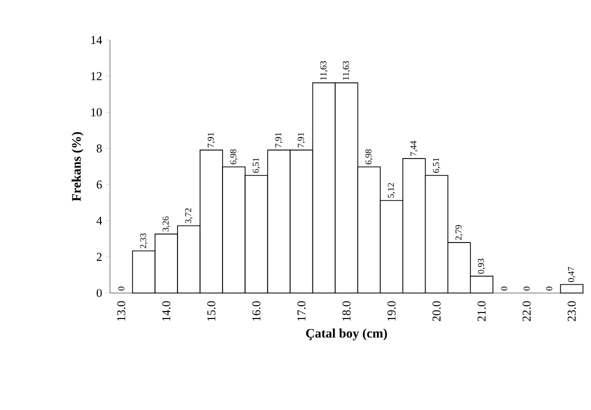 The width and height of the screenshot is (591, 410). Describe the element at coordinates (211, 311) in the screenshot. I see `x-tick-label: 15.0` at that location.